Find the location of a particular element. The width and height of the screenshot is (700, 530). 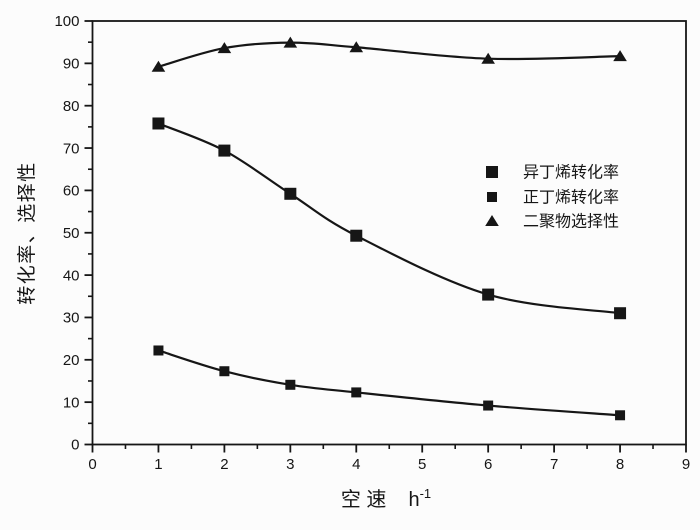

legend-label: 二聚物选择性 is located at coordinates (571, 222).